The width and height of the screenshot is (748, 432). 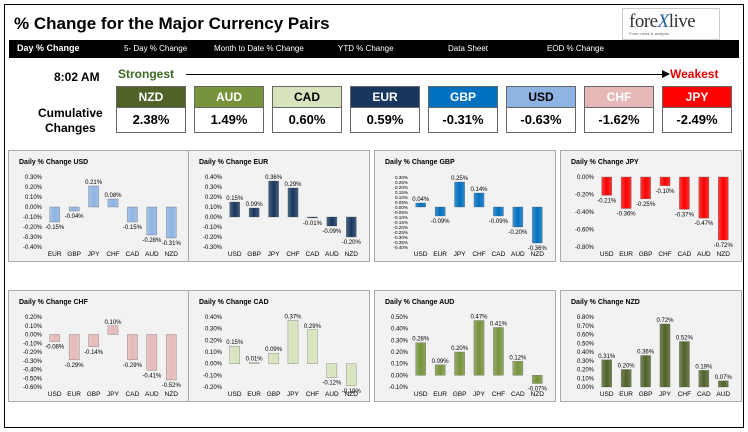 I want to click on chart-title: Daily % Change AUD, so click(x=420, y=302).